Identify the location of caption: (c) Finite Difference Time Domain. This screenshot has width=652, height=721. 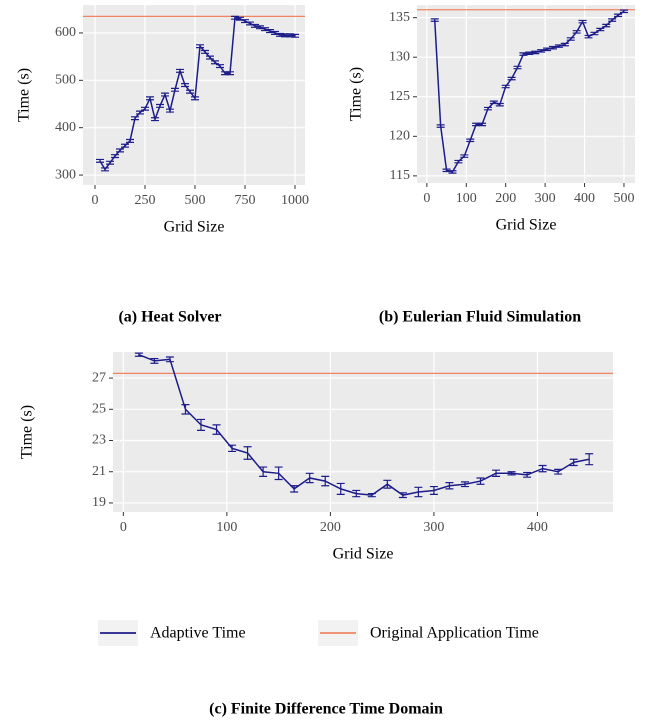
(326, 709).